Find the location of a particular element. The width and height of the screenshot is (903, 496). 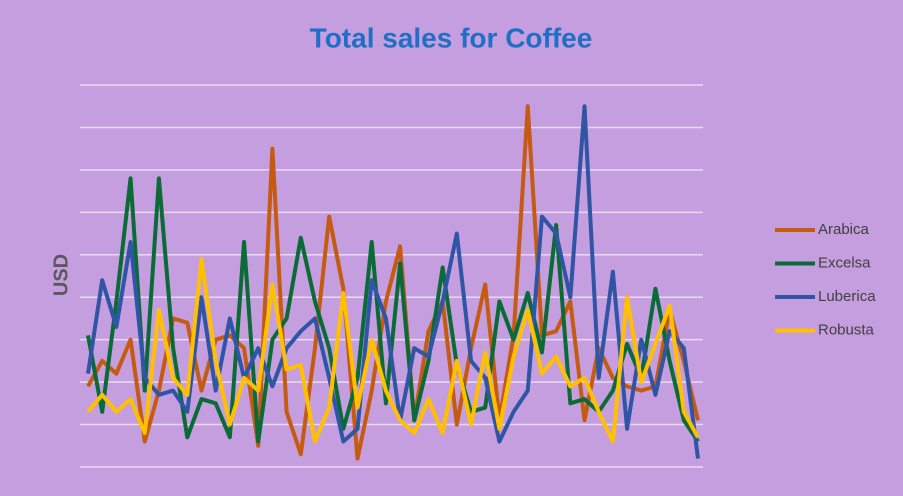

chart-title: Total sales for Coffee is located at coordinates (451, 37).